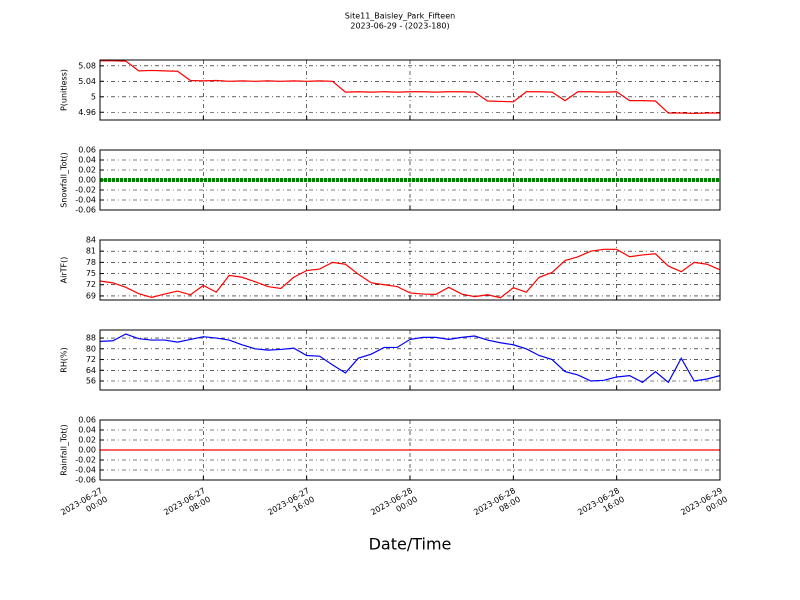 The height and width of the screenshot is (600, 800). What do you see at coordinates (91, 262) in the screenshot?
I see `y-tick-label: 78` at bounding box center [91, 262].